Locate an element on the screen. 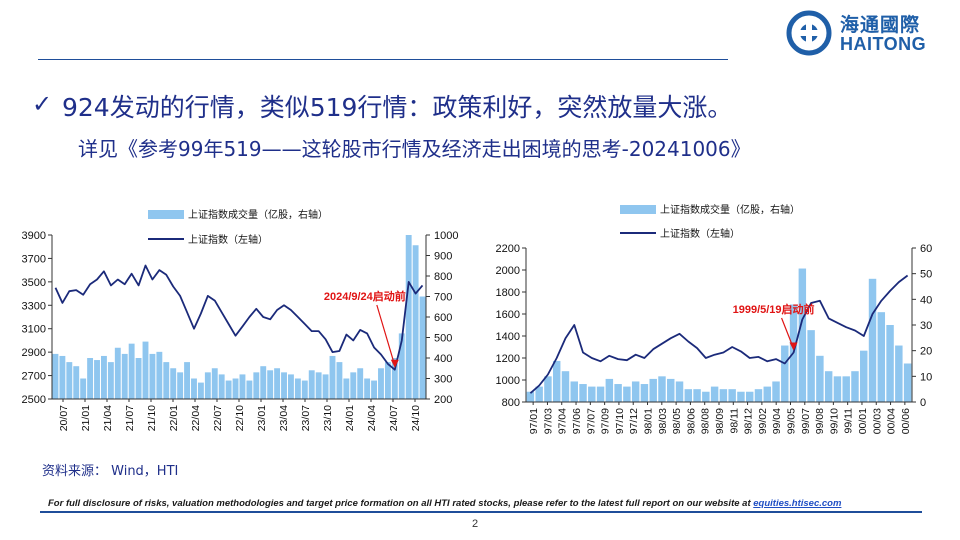 The height and width of the screenshot is (540, 960). right-tick-label: 800 is located at coordinates (443, 277).